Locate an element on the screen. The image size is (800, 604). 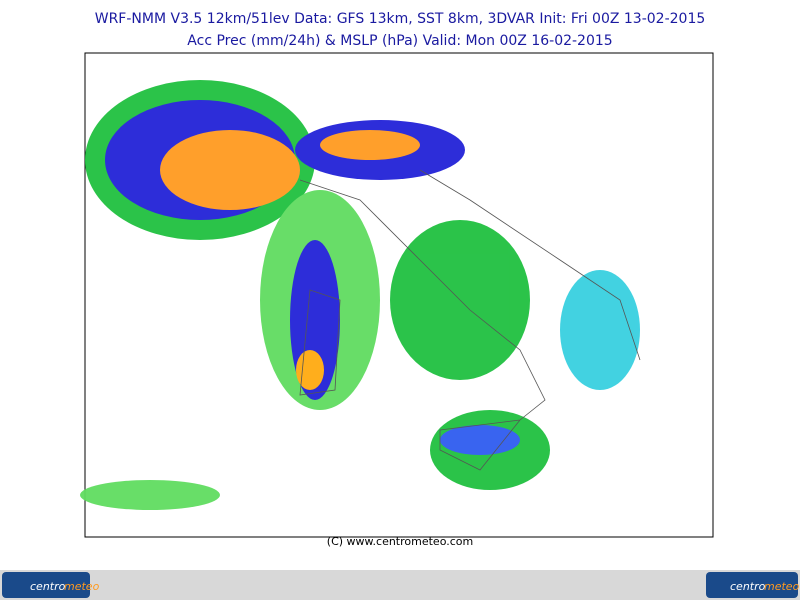
logo-right: centro meteo is located at coordinates (753, 585).